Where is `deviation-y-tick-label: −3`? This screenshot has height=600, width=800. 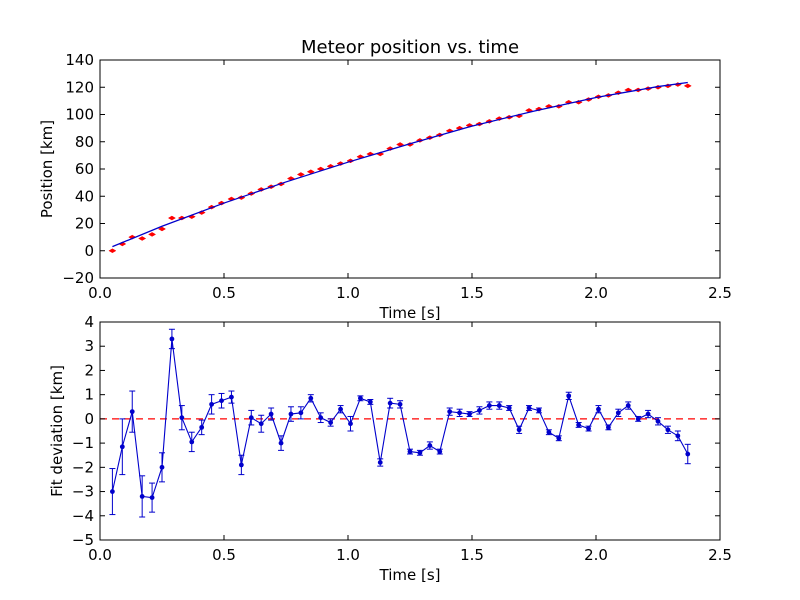 deviation-y-tick-label: −3 is located at coordinates (83, 492).